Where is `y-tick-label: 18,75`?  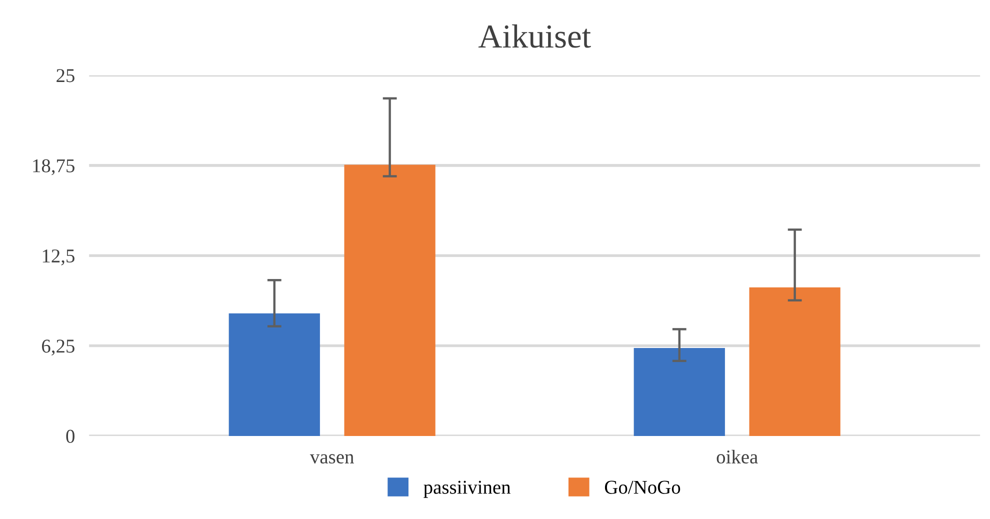
y-tick-label: 18,75 is located at coordinates (53, 167).